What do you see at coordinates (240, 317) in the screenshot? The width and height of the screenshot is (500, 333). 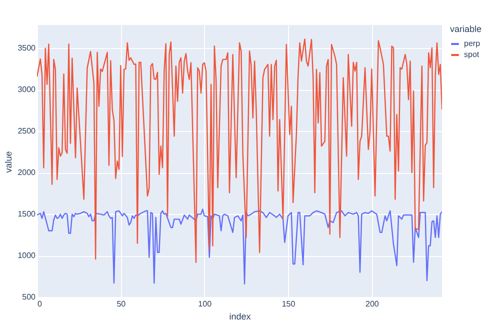 I see `x-axis-title: index` at bounding box center [240, 317].